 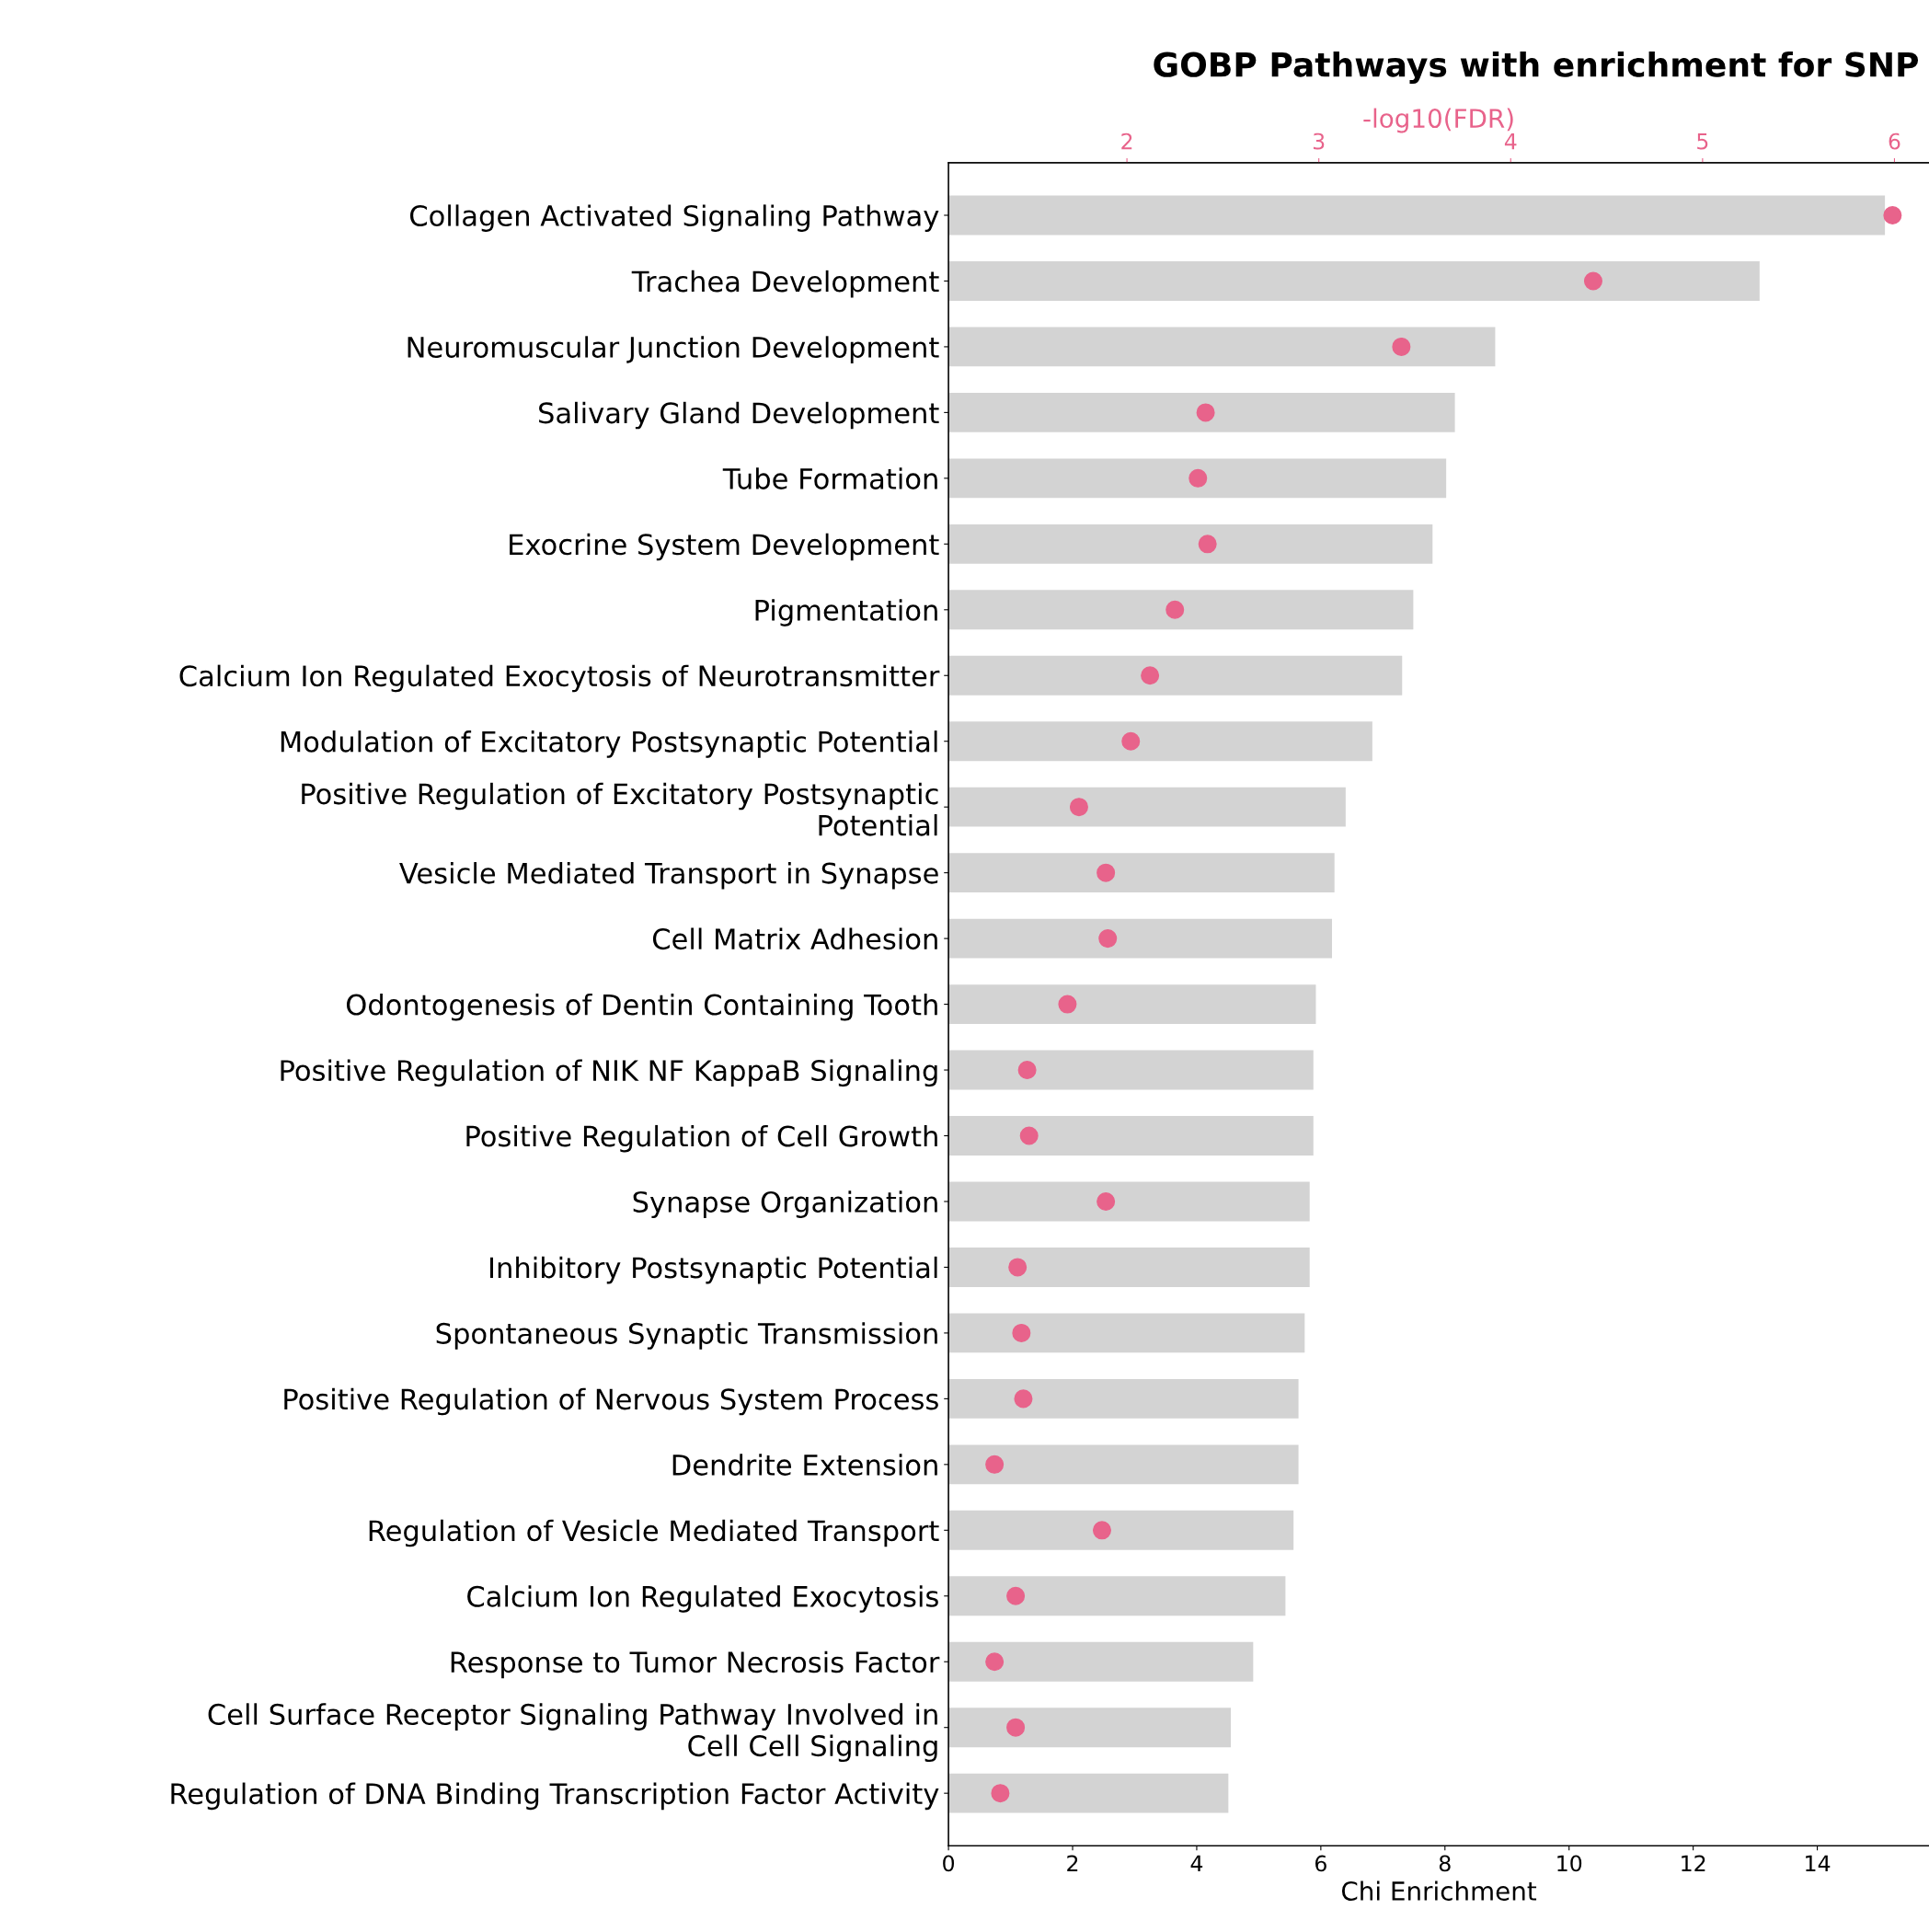 What do you see at coordinates (1818, 1863) in the screenshot?
I see `x-tick-label: 14` at bounding box center [1818, 1863].